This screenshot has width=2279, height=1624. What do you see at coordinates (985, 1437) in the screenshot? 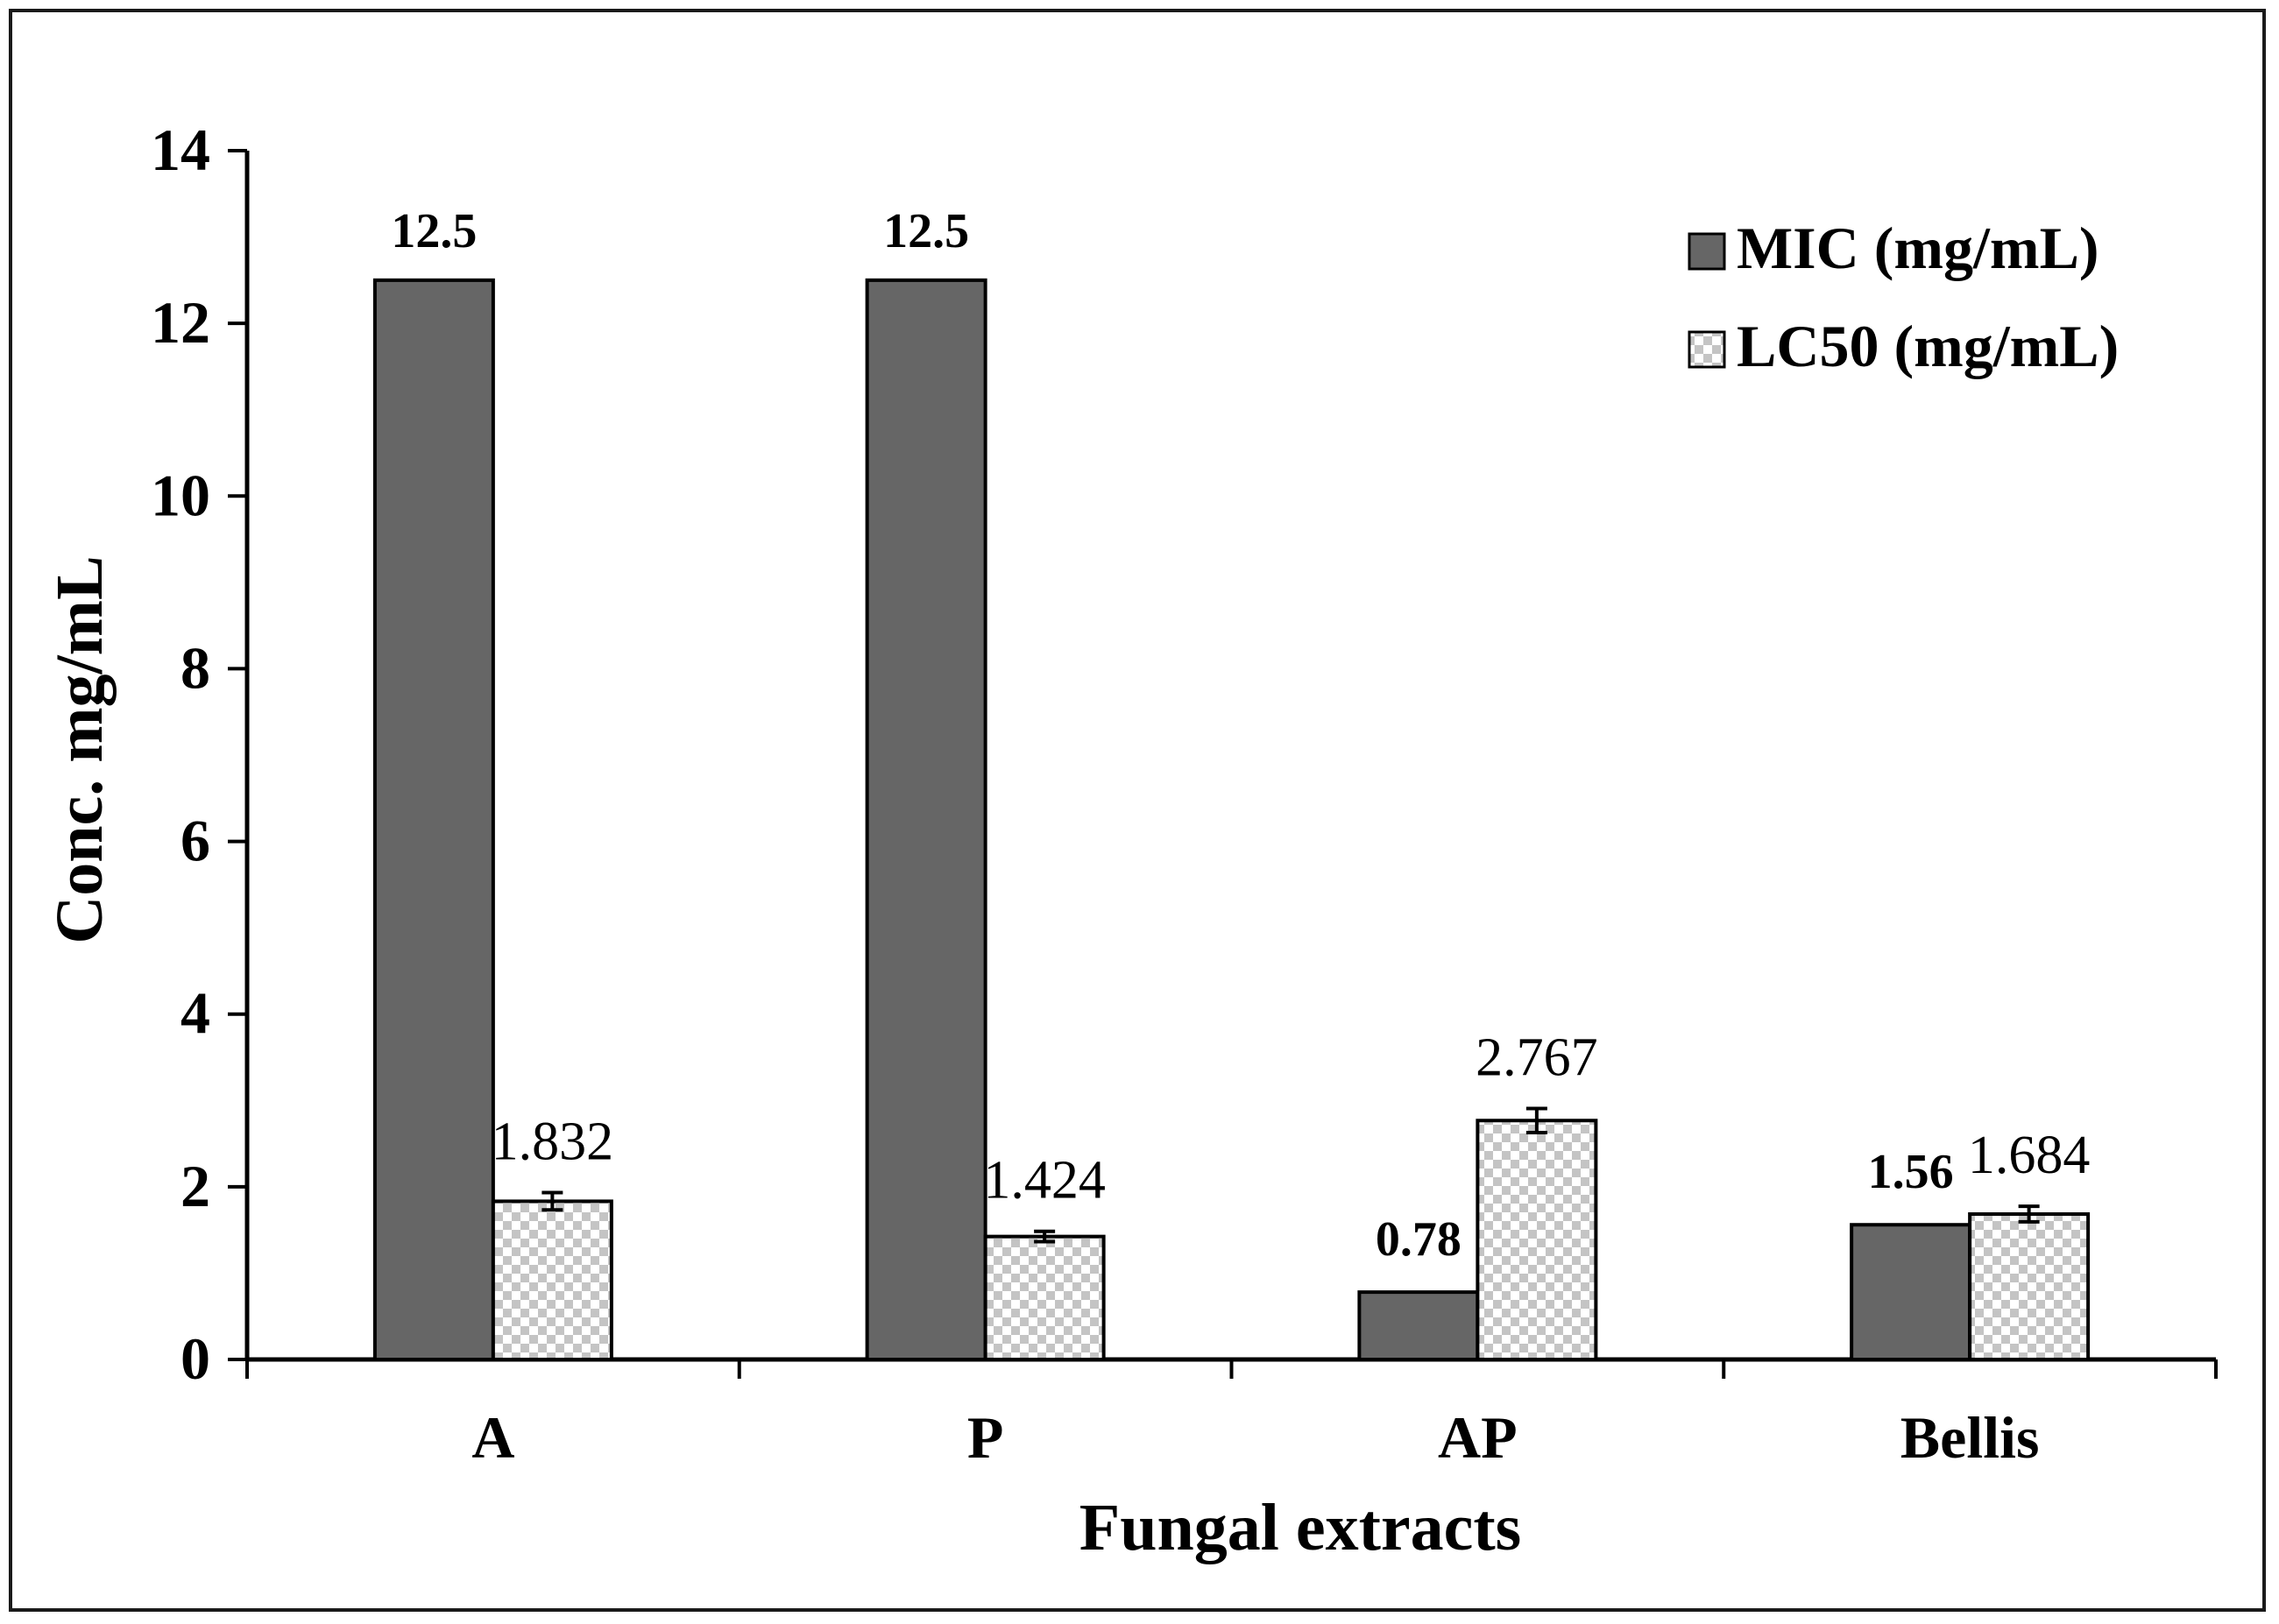
I see `x-tick-label: P` at bounding box center [985, 1437].